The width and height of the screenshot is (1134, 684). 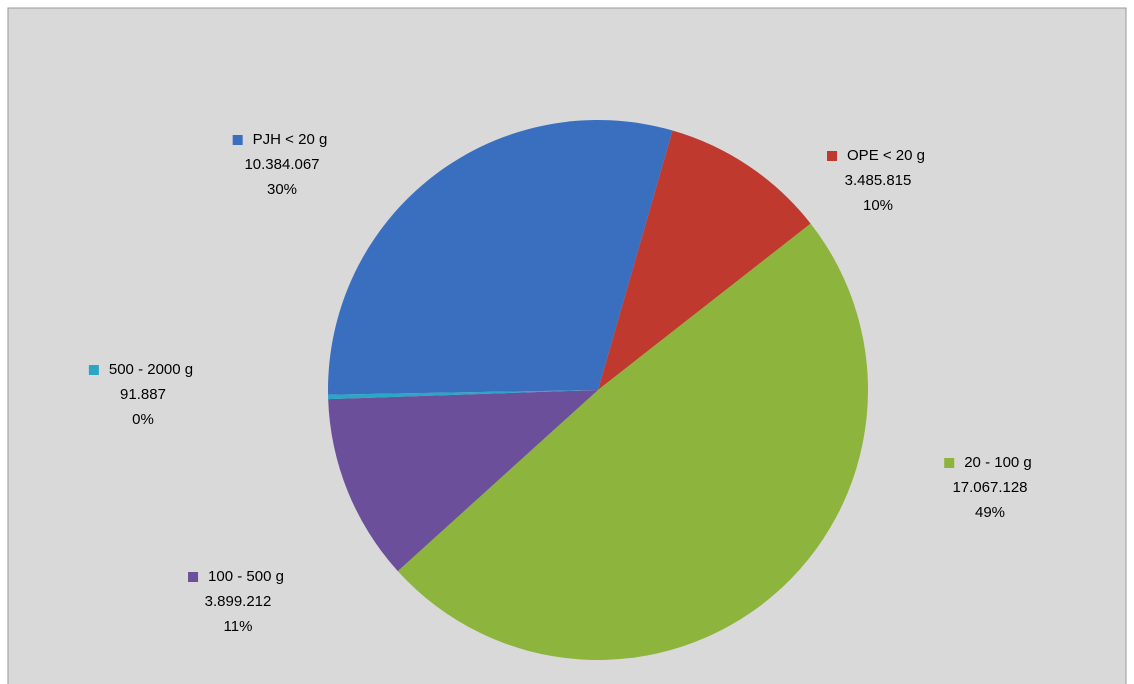 What do you see at coordinates (290, 139) in the screenshot?
I see `slice-label-name: PJH < 20 g` at bounding box center [290, 139].